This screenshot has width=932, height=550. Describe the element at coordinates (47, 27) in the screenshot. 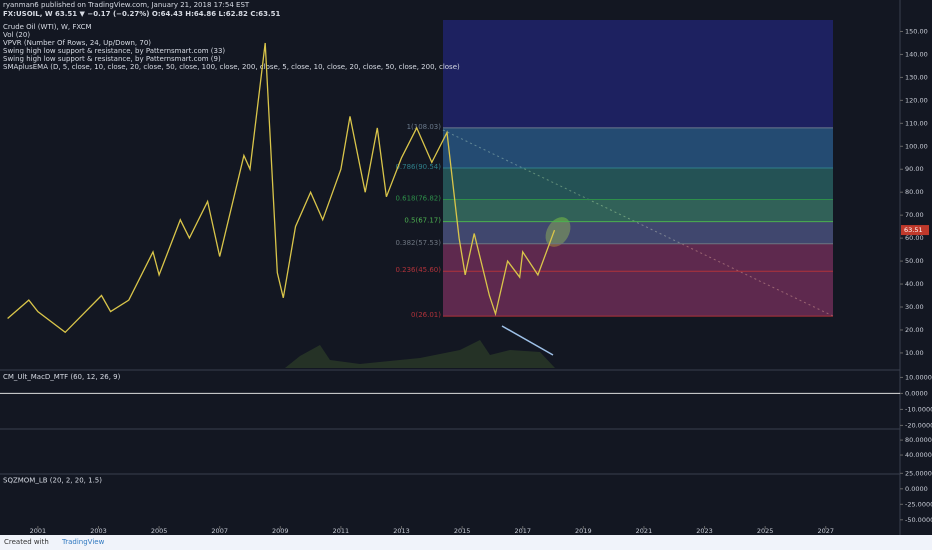

I see `study-label: Crude Oil (WTI), W, FXCM` at that location.